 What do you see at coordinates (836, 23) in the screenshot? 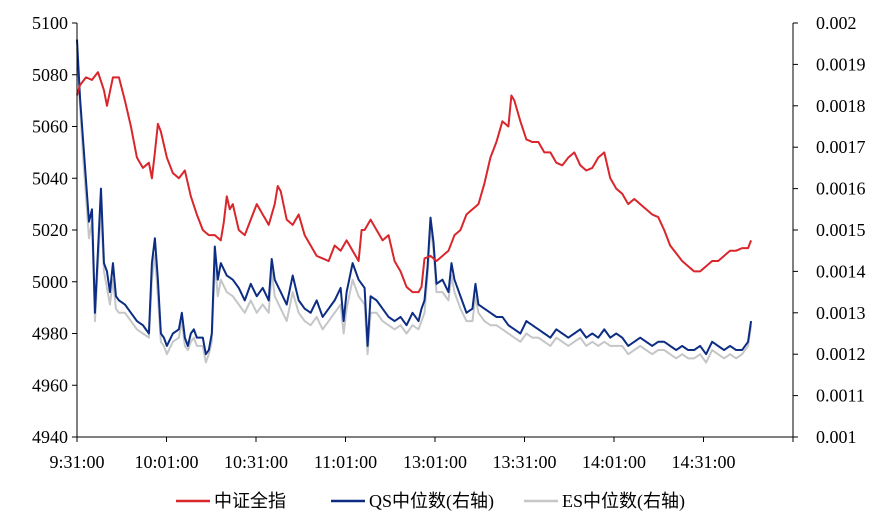
I see `y-right-tick-label: 0.002` at bounding box center [836, 23].